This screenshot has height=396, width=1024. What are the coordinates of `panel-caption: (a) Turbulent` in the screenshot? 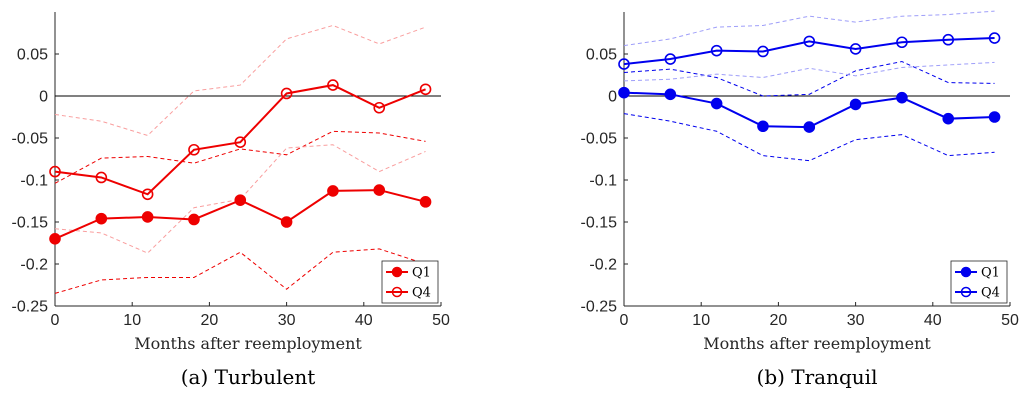 It's located at (248, 377).